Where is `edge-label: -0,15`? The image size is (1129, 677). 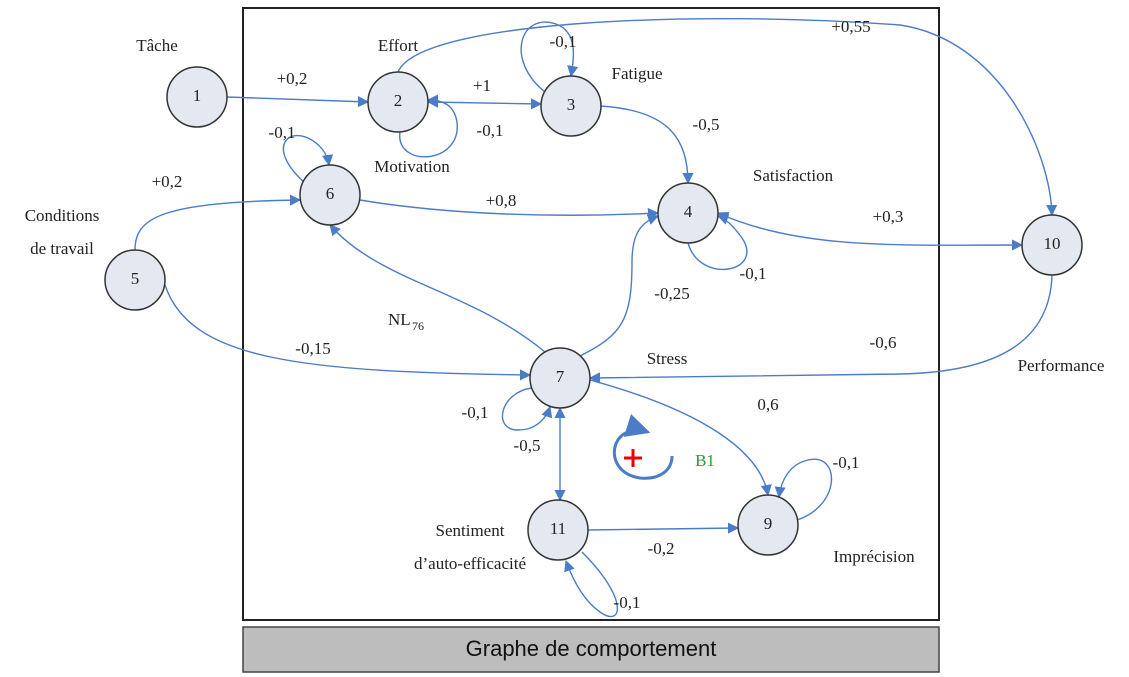 edge-label: -0,15 is located at coordinates (312, 348).